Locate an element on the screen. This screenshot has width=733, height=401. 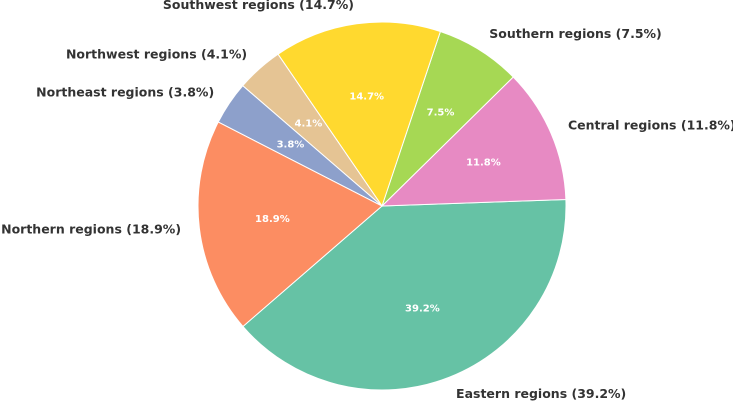
slice-value-label: 3.8% is located at coordinates (291, 144).